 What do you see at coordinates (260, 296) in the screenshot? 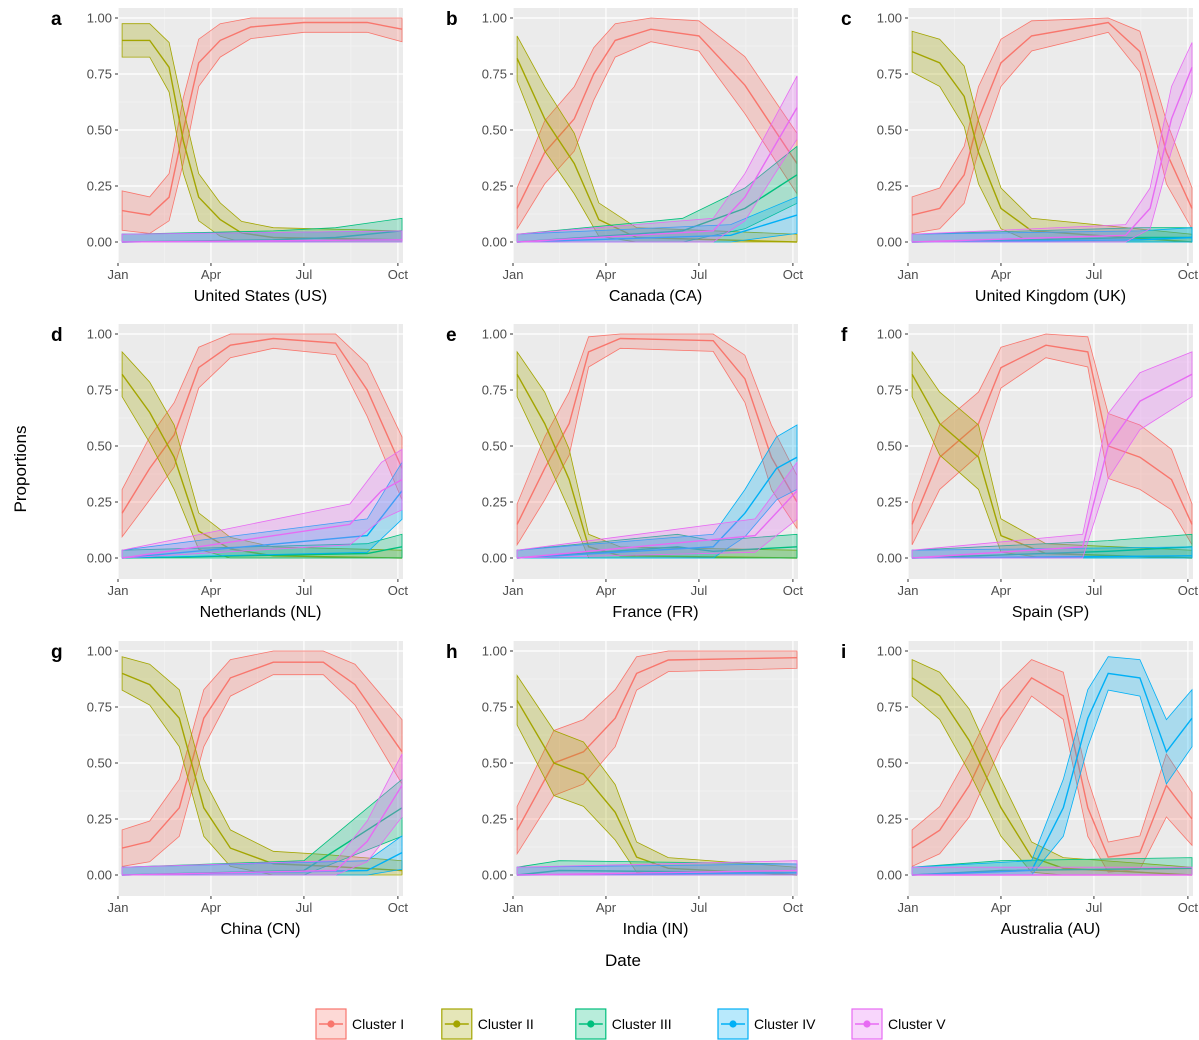
I see `panel-title: United States (US)` at bounding box center [260, 296].